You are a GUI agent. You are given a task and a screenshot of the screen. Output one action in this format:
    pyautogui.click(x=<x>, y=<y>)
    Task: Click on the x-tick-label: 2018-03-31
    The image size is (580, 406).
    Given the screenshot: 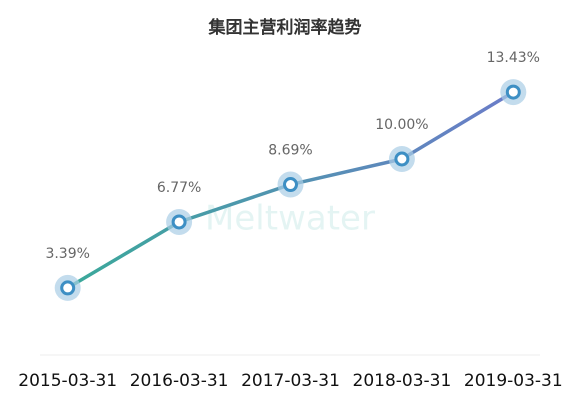 What is the action you would take?
    pyautogui.click(x=402, y=381)
    